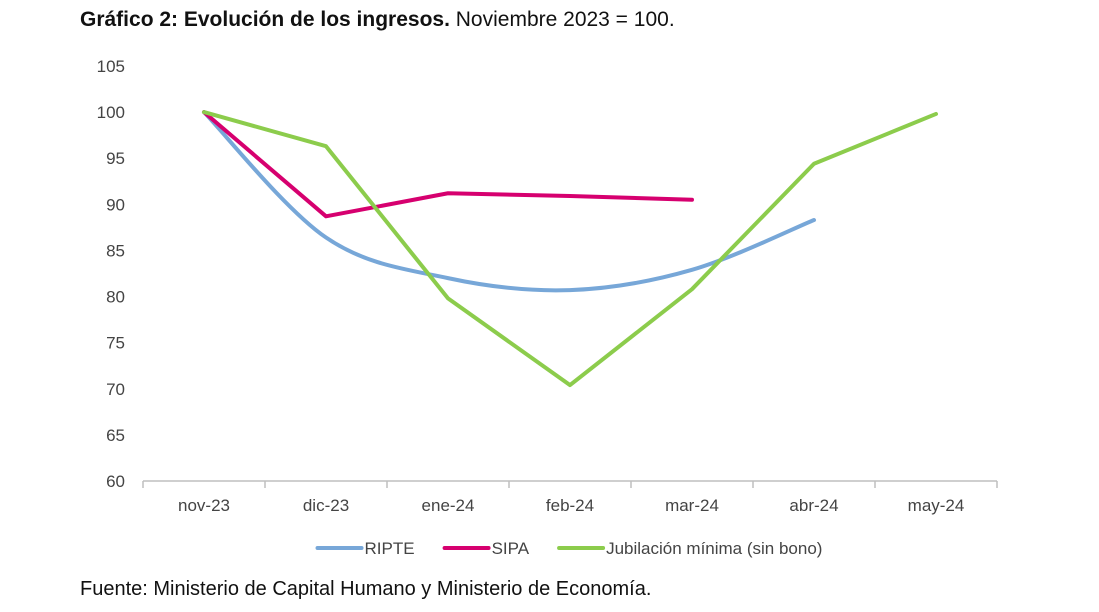 This screenshot has height=612, width=1099. Describe the element at coordinates (115, 297) in the screenshot. I see `y-tick-label: 80` at that location.